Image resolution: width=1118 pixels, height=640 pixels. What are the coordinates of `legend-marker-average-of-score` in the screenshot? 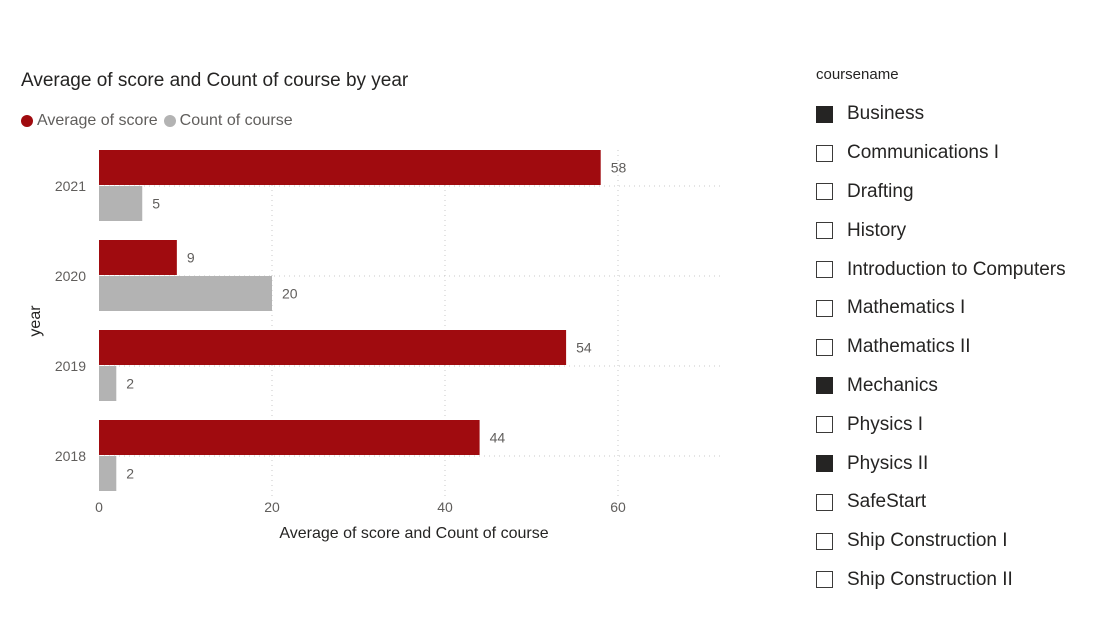 It's located at (27, 121).